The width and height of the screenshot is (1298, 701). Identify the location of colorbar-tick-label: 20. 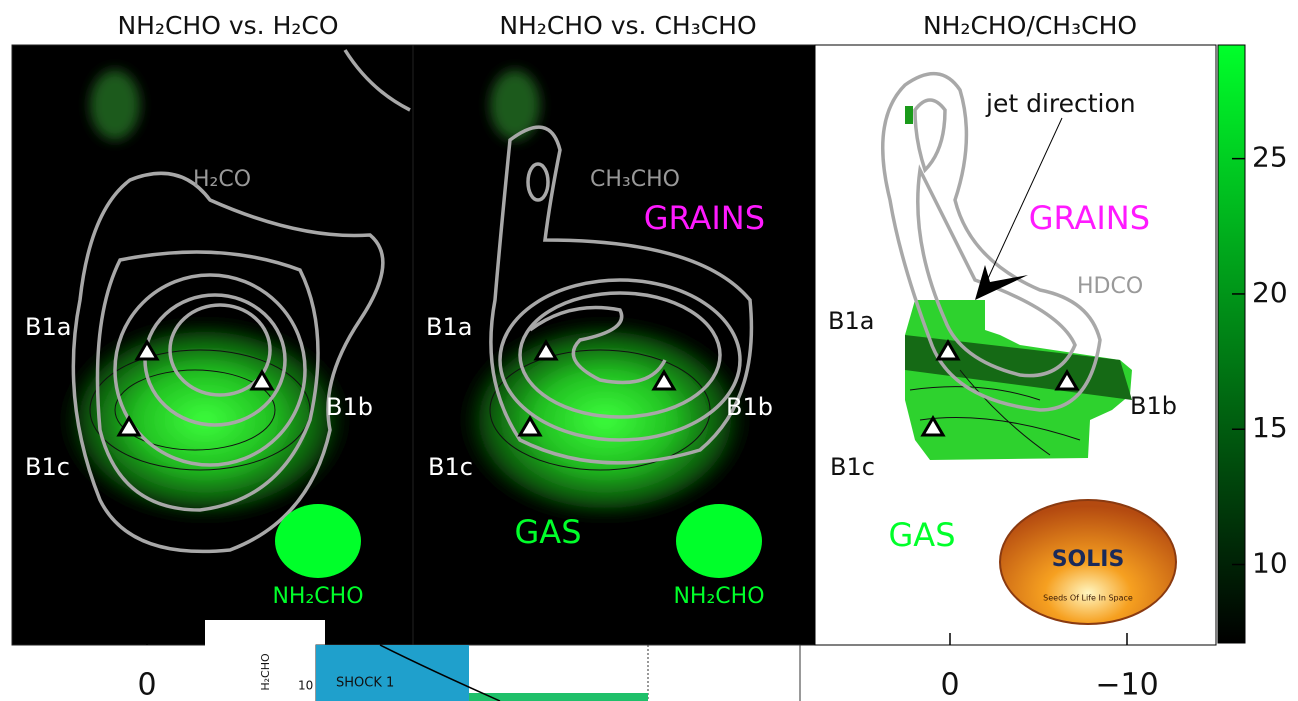
(1270, 292).